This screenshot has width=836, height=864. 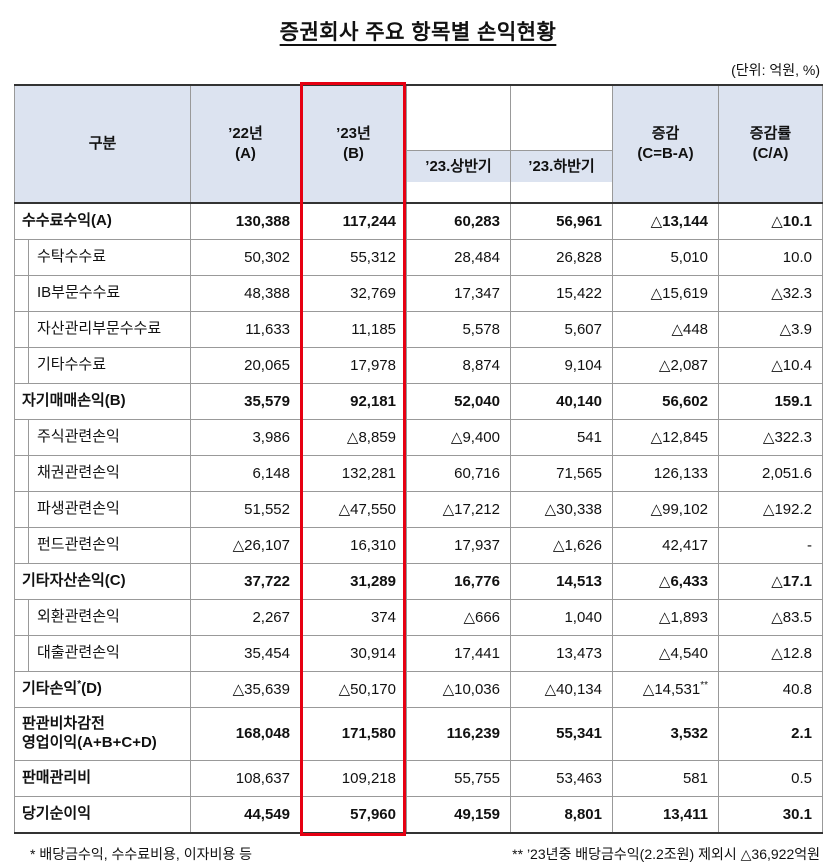 I want to click on cell-value: △448, so click(x=665, y=329).